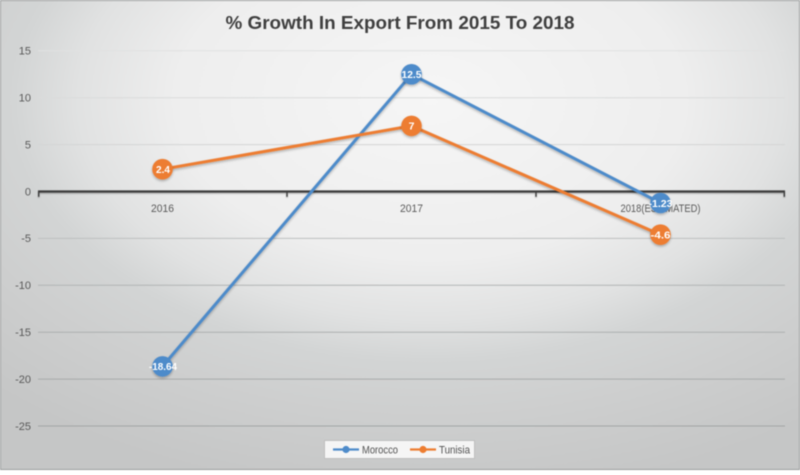  Describe the element at coordinates (412, 127) in the screenshot. I see `svg-text: 7` at that location.